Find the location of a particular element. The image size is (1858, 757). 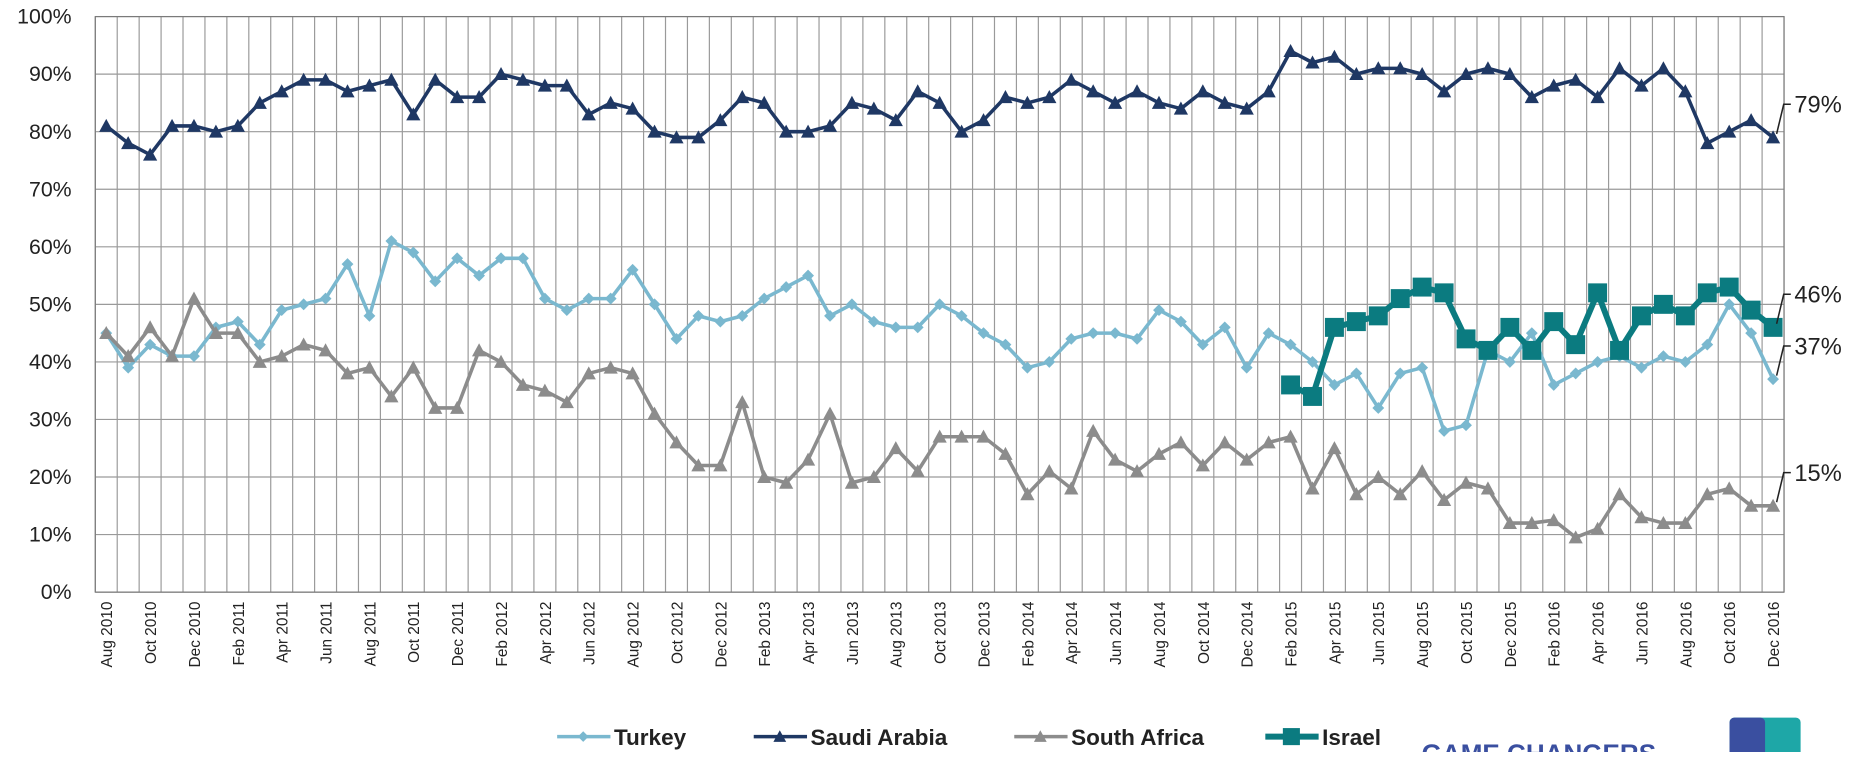

legend-label: Saudi Arabia is located at coordinates (879, 737).